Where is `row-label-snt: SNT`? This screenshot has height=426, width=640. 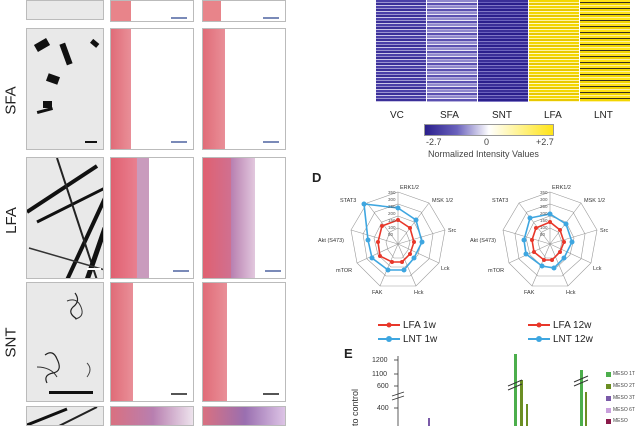 row-label-snt: SNT is located at coordinates (11, 342).